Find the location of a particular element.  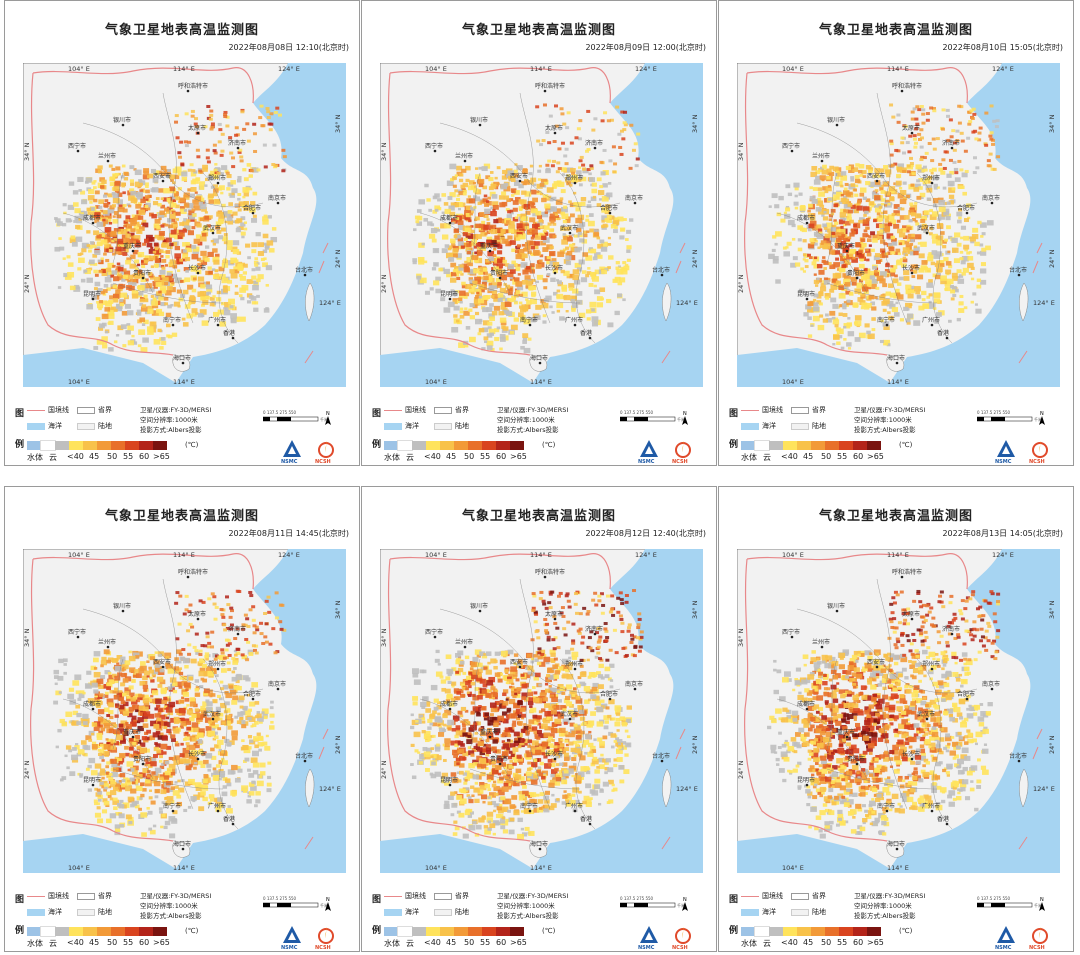

observation-time: 2022年08月11日 14:45(北京时) is located at coordinates (288, 533).